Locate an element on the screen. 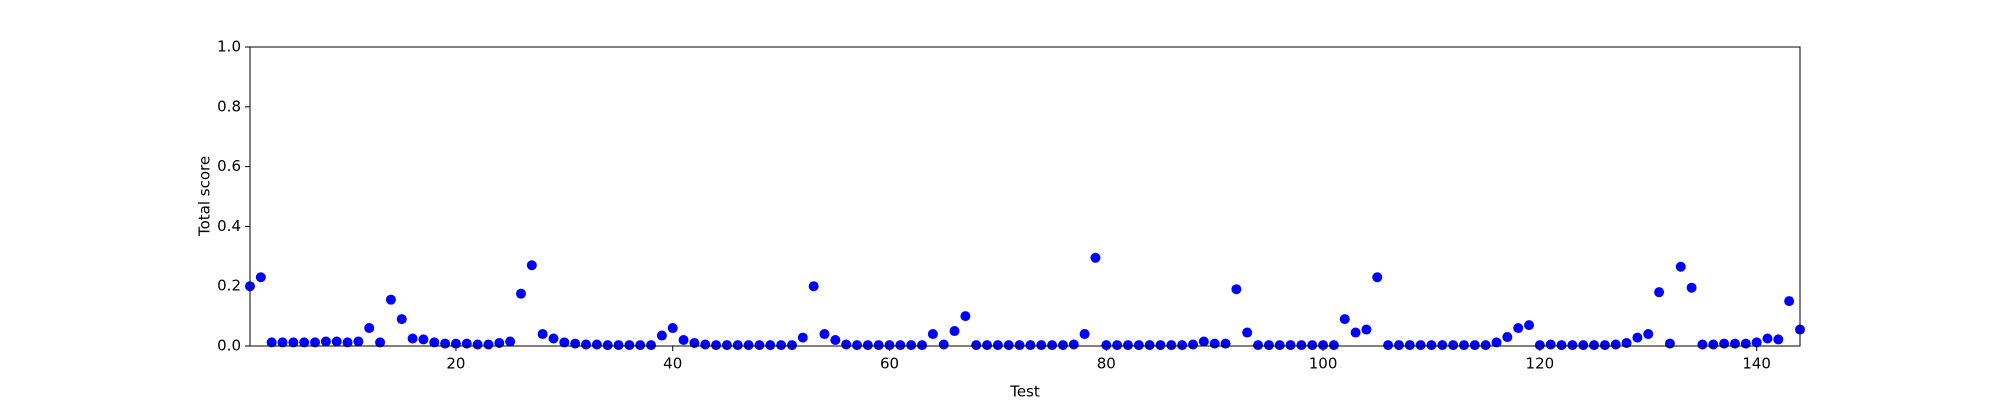  x-tick-label: 80 is located at coordinates (1106, 364).